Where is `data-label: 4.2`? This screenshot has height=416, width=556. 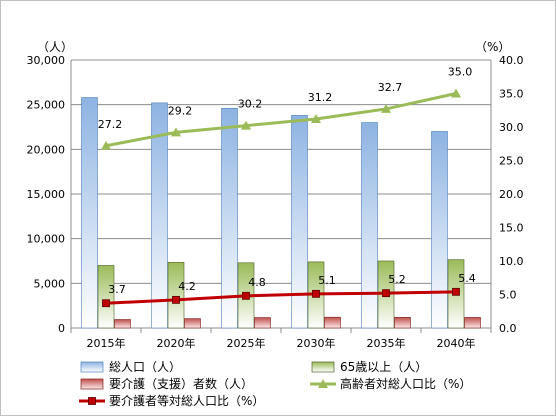
data-label: 4.2 is located at coordinates (187, 286).